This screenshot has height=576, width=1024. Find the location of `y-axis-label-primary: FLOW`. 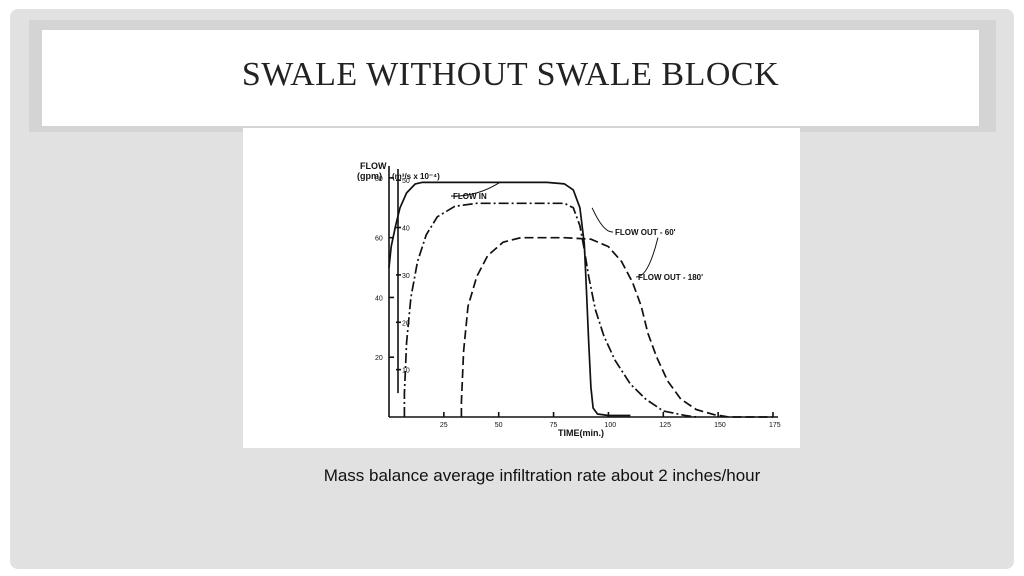

y-axis-label-primary: FLOW is located at coordinates (373, 166).